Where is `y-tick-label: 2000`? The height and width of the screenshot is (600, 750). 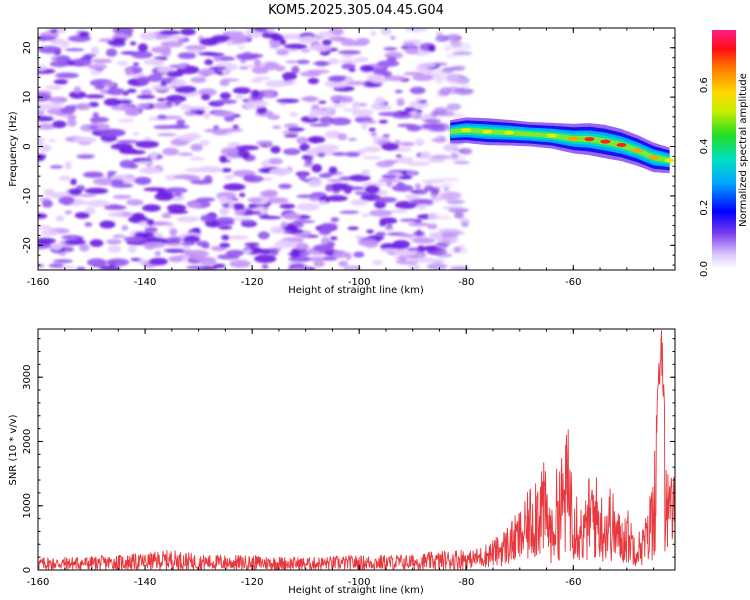
y-tick-label: 2000 is located at coordinates (27, 441).